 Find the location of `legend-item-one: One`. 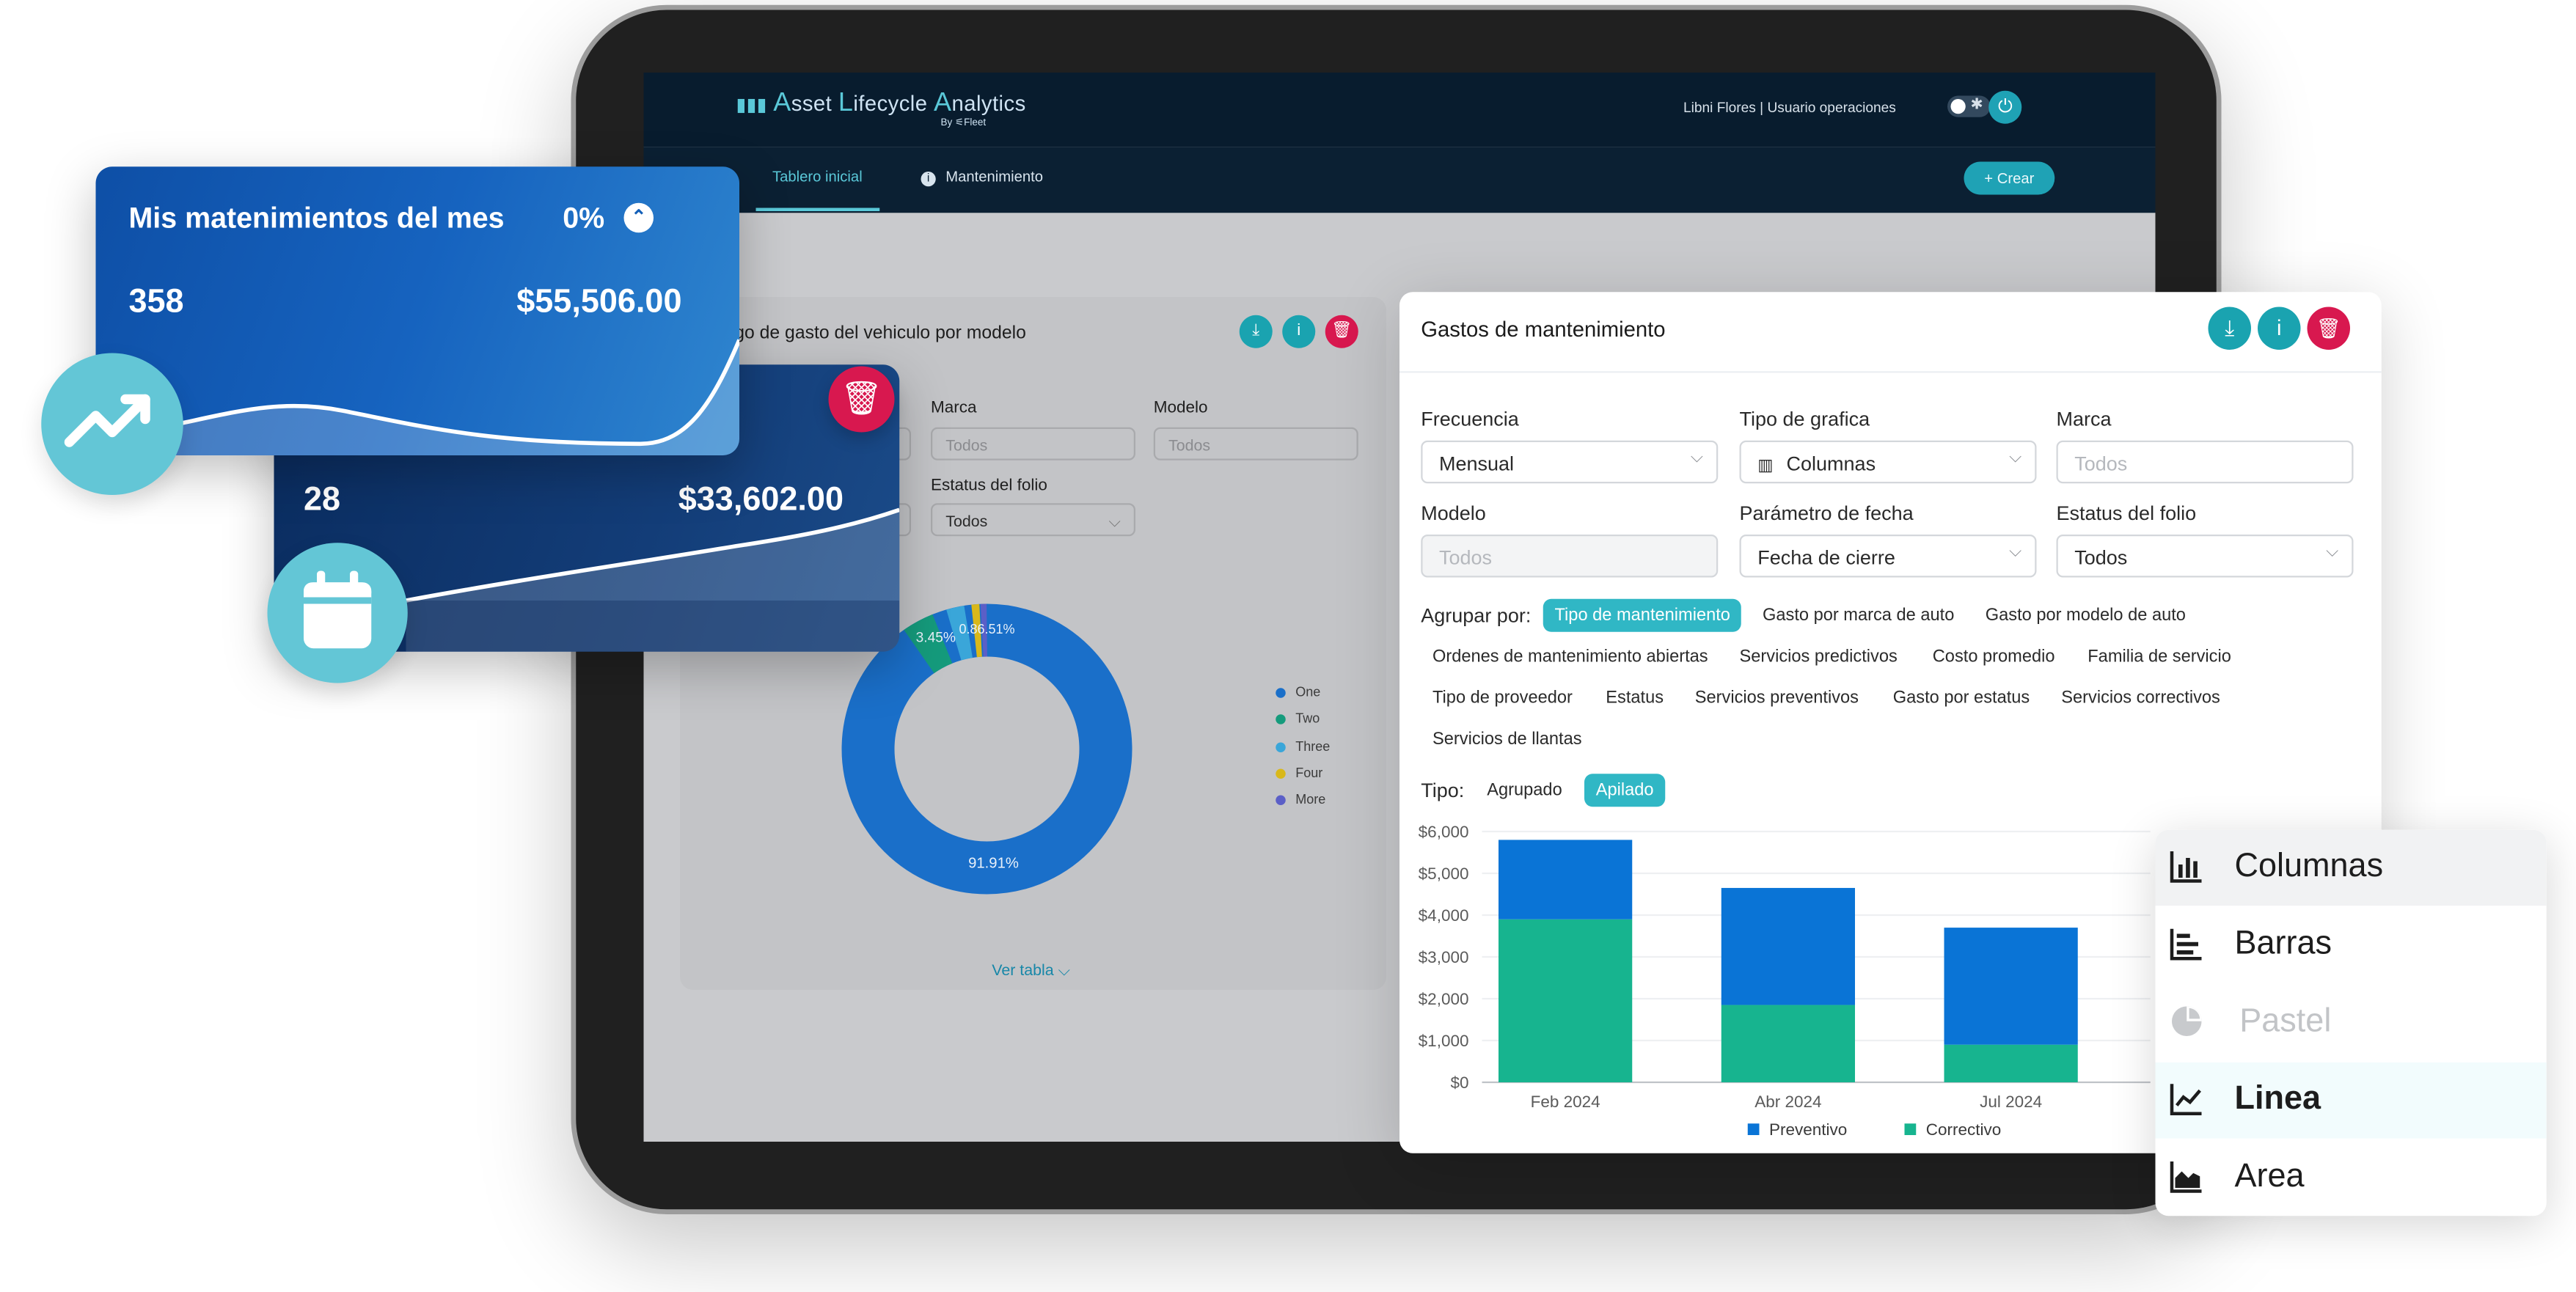

legend-item-one: One is located at coordinates (1298, 692).